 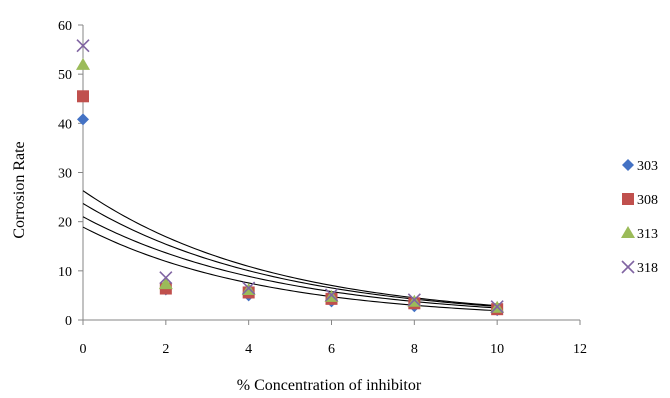 I want to click on y-axis-ticks: 0 10 20 30 40 50 60, so click(x=70, y=174).